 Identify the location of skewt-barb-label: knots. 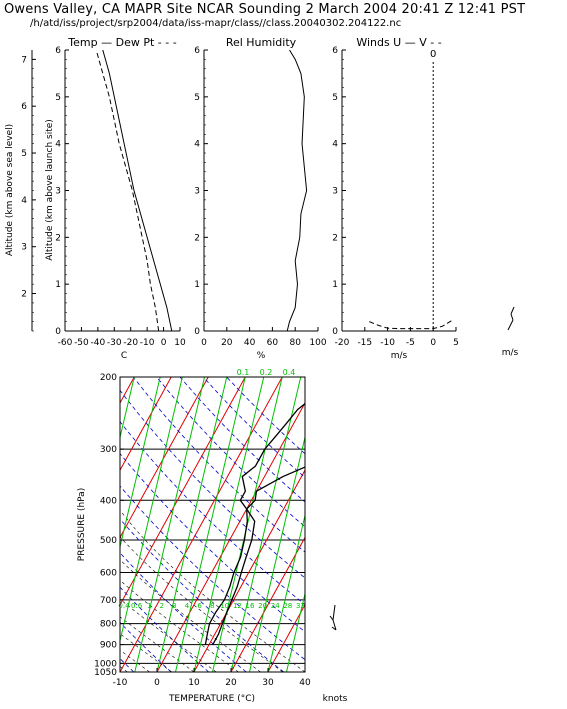
(335, 699).